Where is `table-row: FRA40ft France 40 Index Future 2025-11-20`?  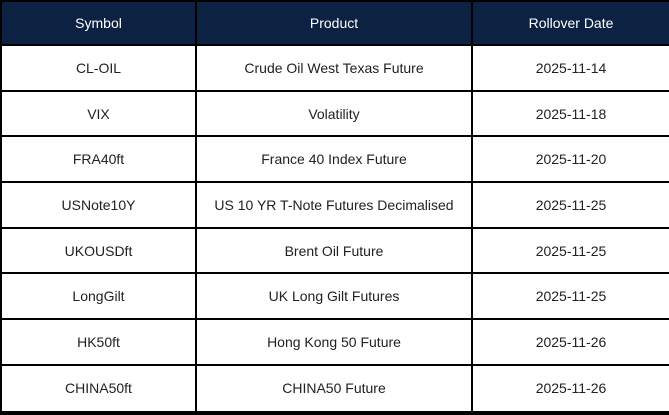
table-row: FRA40ft France 40 Index Future 2025-11-20 is located at coordinates (334, 159).